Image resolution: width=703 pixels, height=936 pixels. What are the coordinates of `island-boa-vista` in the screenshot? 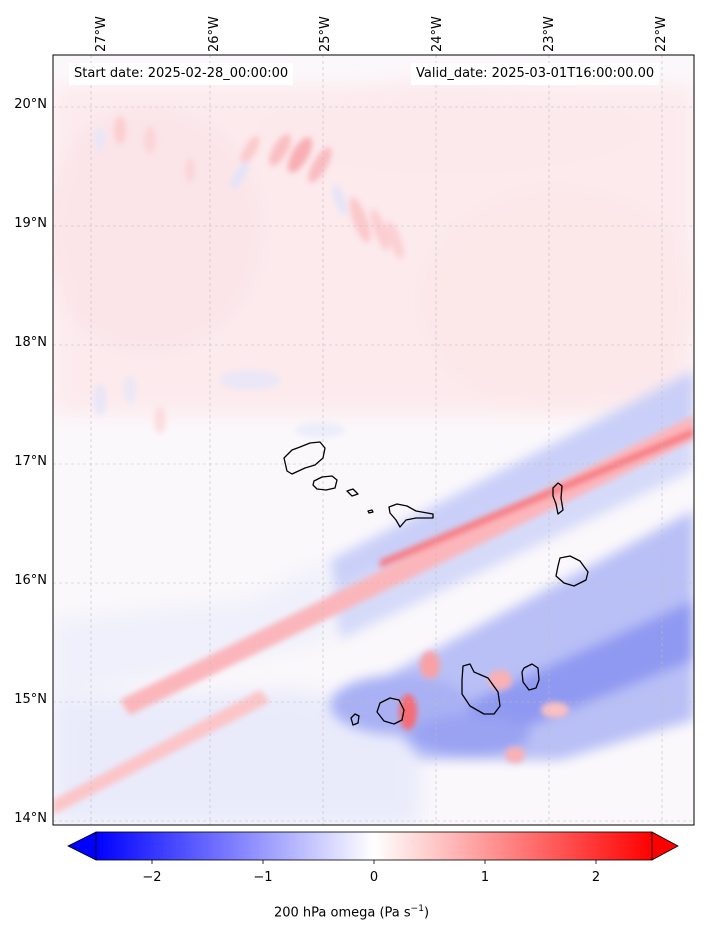 It's located at (572, 571).